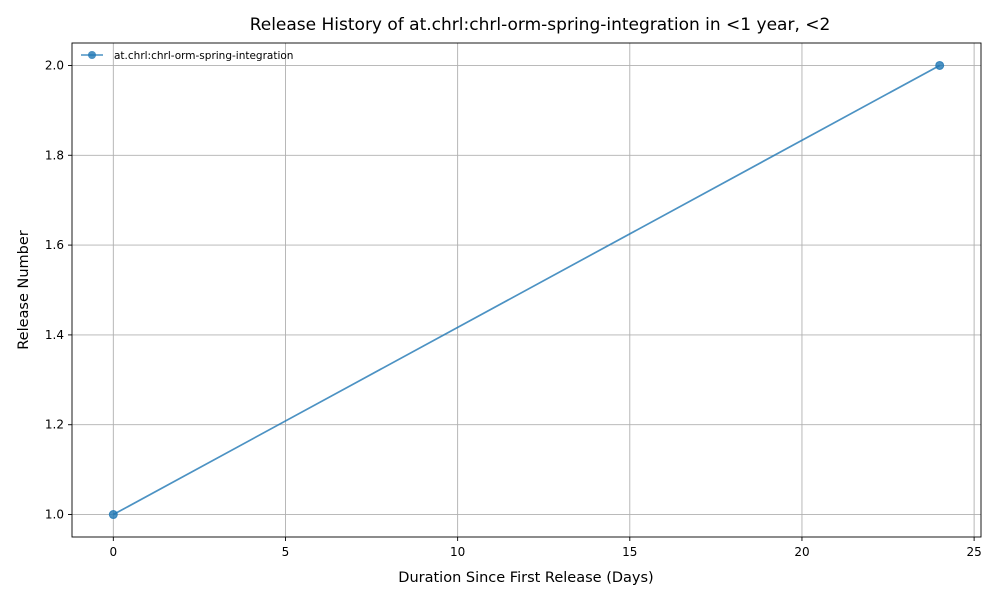  Describe the element at coordinates (54, 245) in the screenshot. I see `y-tick-label: 1.6` at that location.